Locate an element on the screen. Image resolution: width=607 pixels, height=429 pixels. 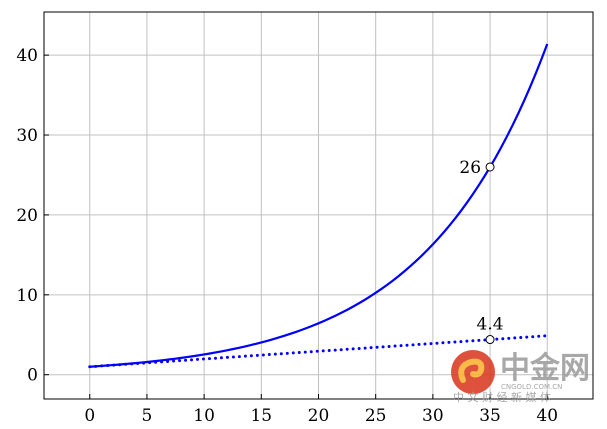
x-tick-label: 0 is located at coordinates (89, 416).